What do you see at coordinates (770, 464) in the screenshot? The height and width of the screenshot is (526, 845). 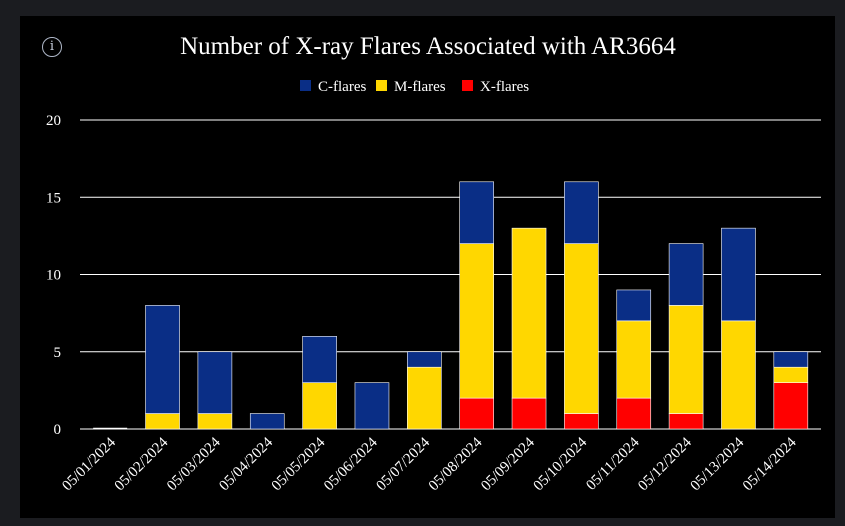 I see `x-tick-label: 05/14/2024` at bounding box center [770, 464].